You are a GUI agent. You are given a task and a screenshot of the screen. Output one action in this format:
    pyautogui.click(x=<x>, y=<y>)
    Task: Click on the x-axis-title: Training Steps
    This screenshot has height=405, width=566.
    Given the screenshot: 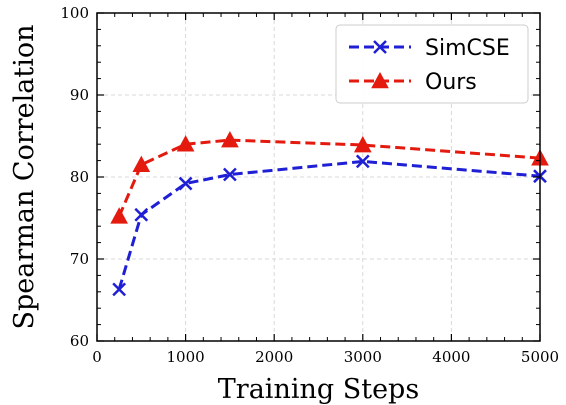 What is the action you would take?
    pyautogui.click(x=318, y=389)
    